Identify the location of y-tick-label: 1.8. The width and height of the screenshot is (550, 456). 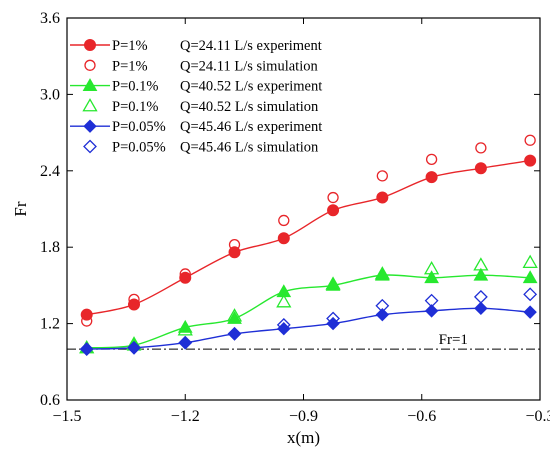
(50, 247).